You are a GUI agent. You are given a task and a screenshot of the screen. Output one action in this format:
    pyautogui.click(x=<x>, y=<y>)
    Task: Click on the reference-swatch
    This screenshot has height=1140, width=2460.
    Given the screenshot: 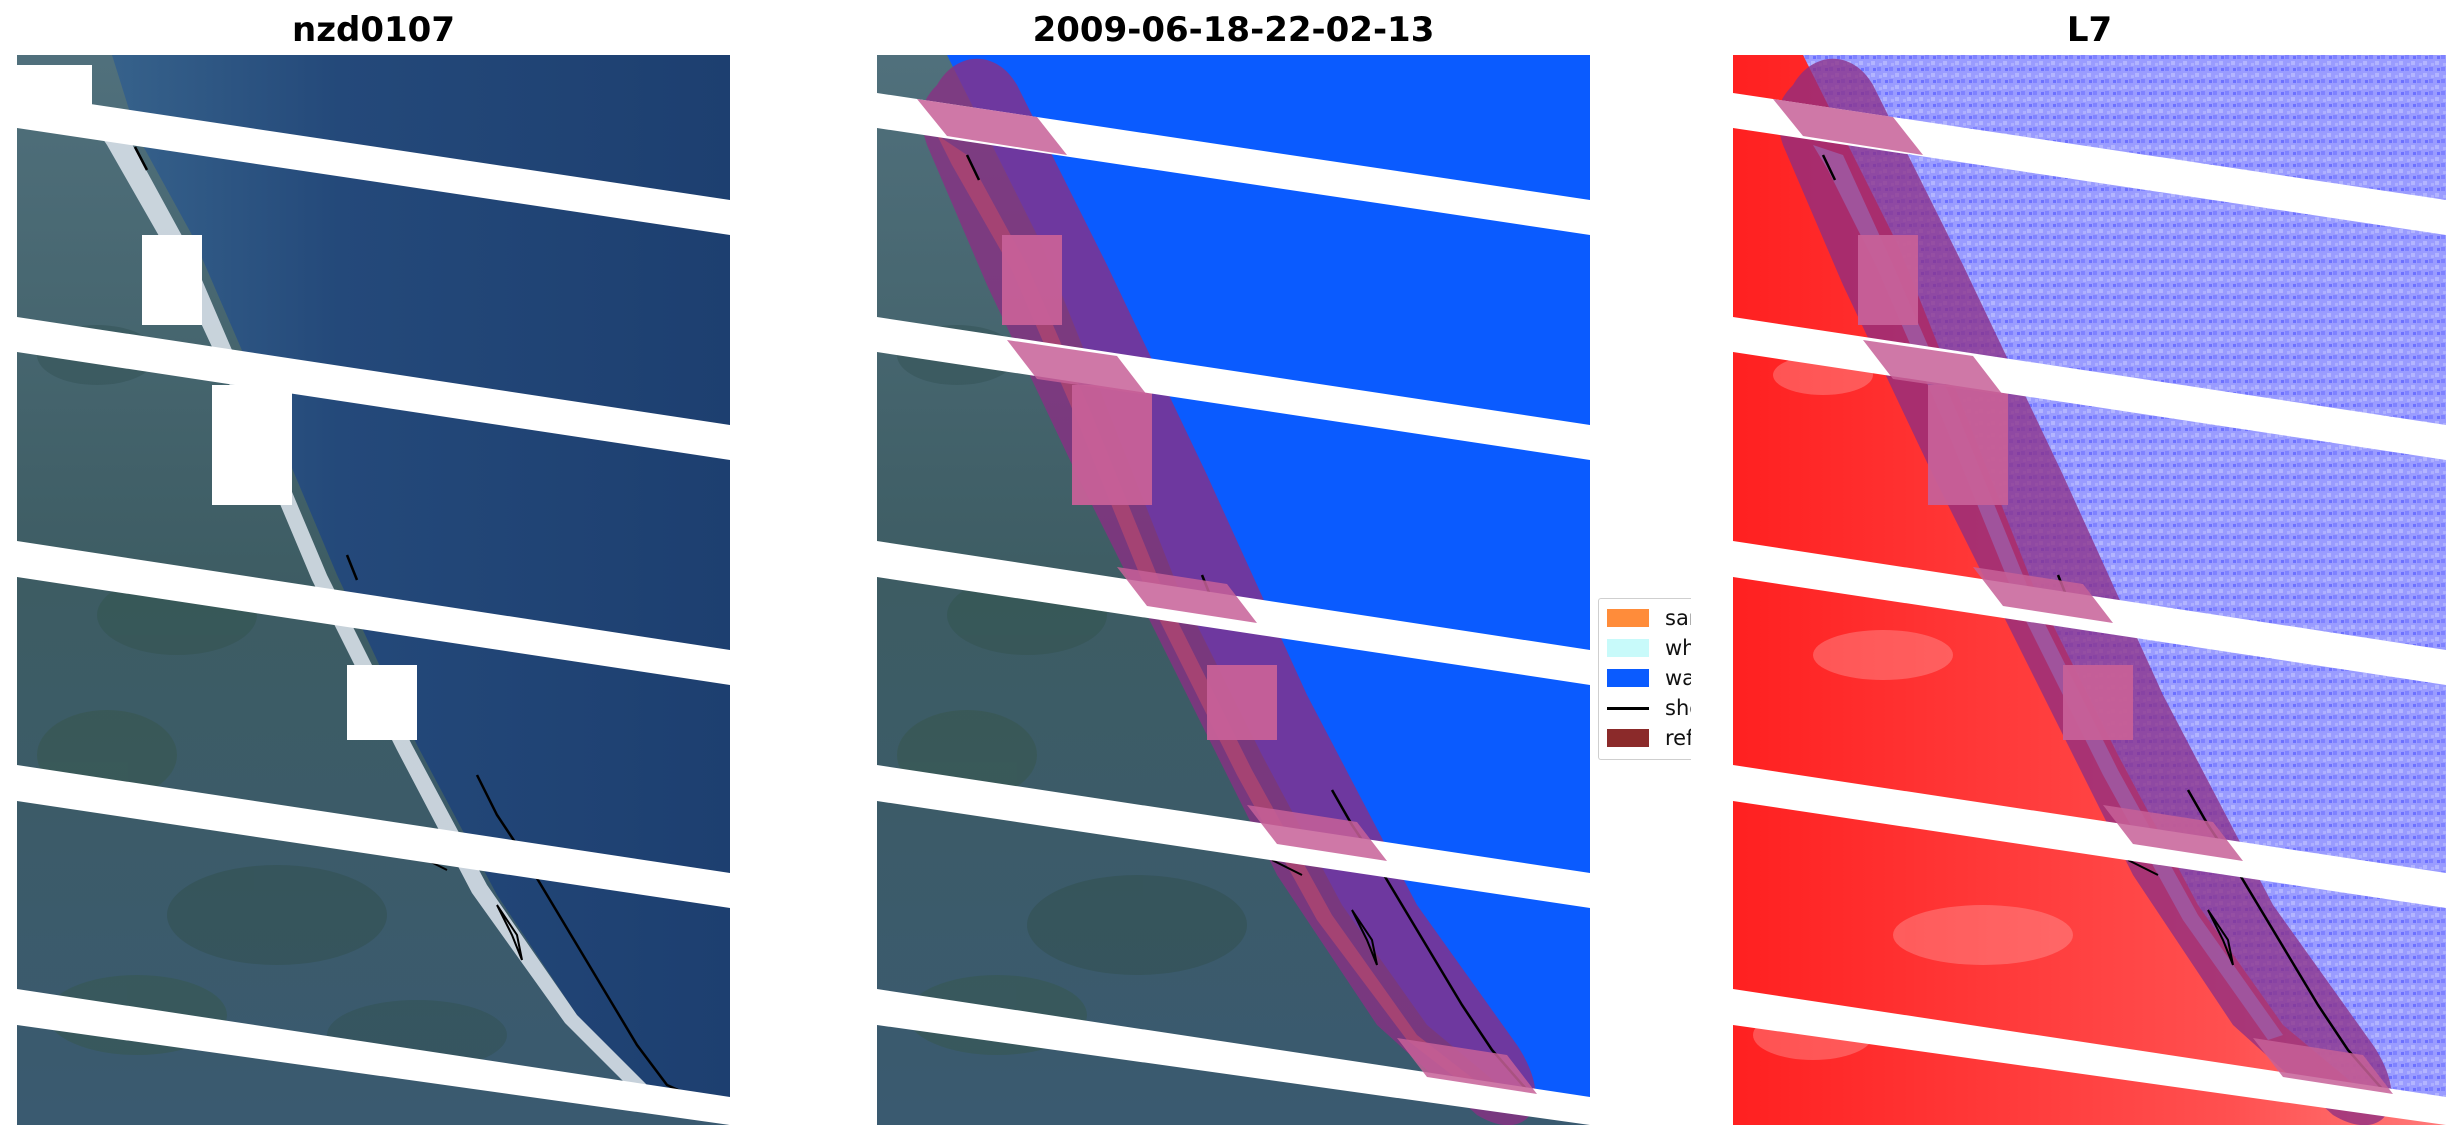 What is the action you would take?
    pyautogui.click(x=1628, y=738)
    